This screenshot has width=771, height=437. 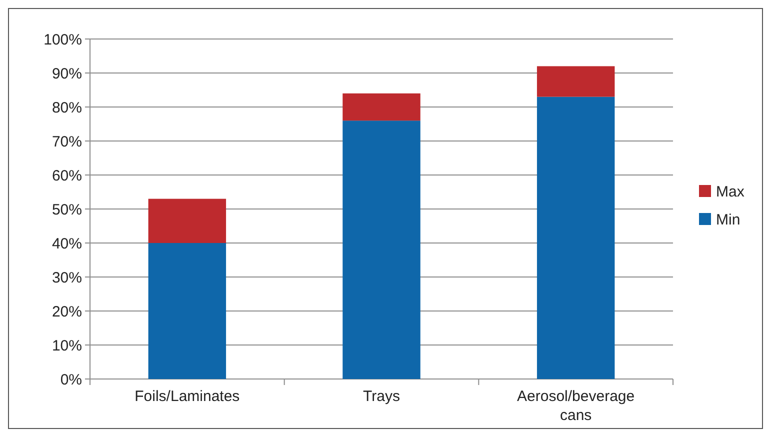 What do you see at coordinates (576, 406) in the screenshot?
I see `x-tick-label: Aerosol/beverage cans` at bounding box center [576, 406].